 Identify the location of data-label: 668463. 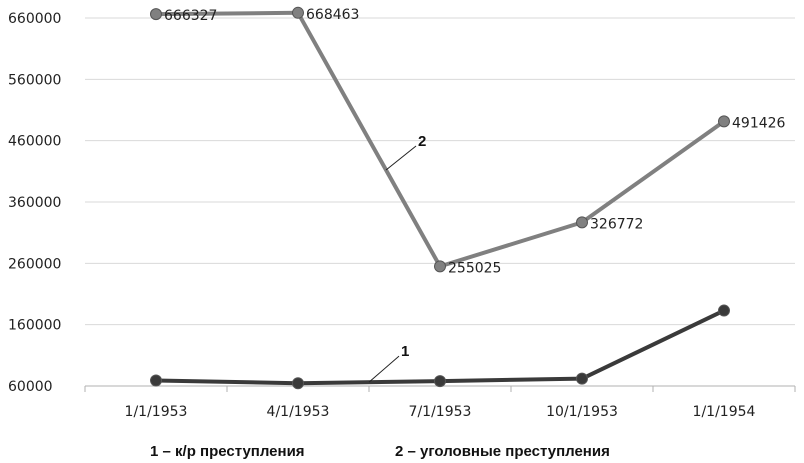
(332, 15).